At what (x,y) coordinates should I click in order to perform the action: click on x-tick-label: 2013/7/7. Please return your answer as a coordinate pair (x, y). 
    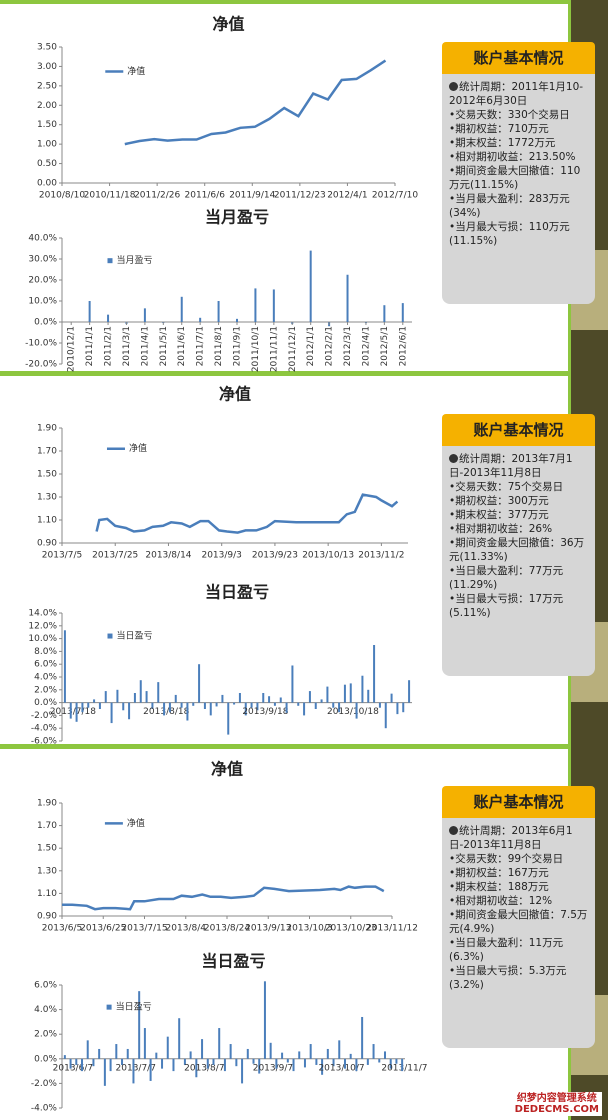
    Looking at the image, I should click on (136, 1068).